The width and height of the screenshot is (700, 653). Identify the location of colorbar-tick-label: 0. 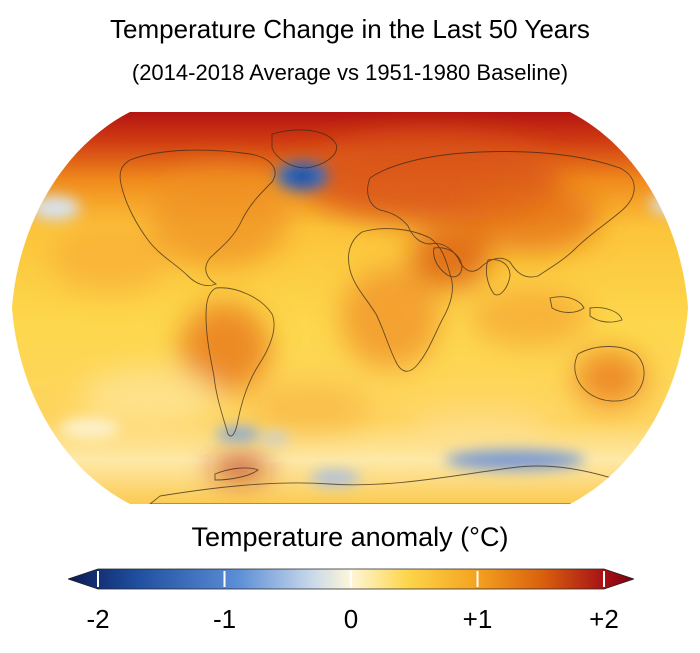
(351, 619).